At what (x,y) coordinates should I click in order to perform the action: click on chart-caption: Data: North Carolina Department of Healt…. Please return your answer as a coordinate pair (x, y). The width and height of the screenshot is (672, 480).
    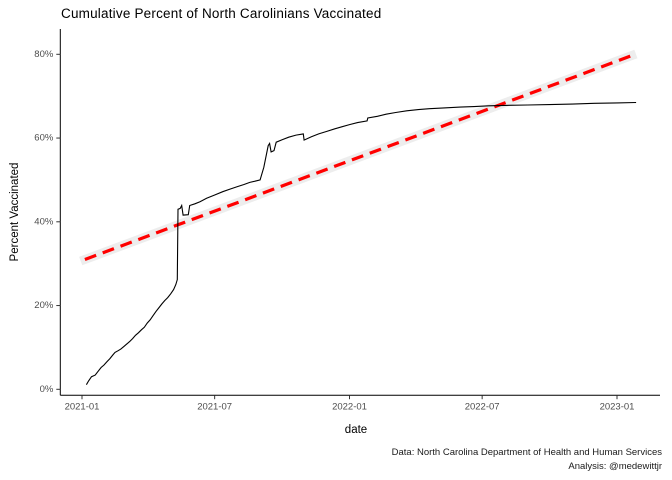
    Looking at the image, I should click on (527, 459).